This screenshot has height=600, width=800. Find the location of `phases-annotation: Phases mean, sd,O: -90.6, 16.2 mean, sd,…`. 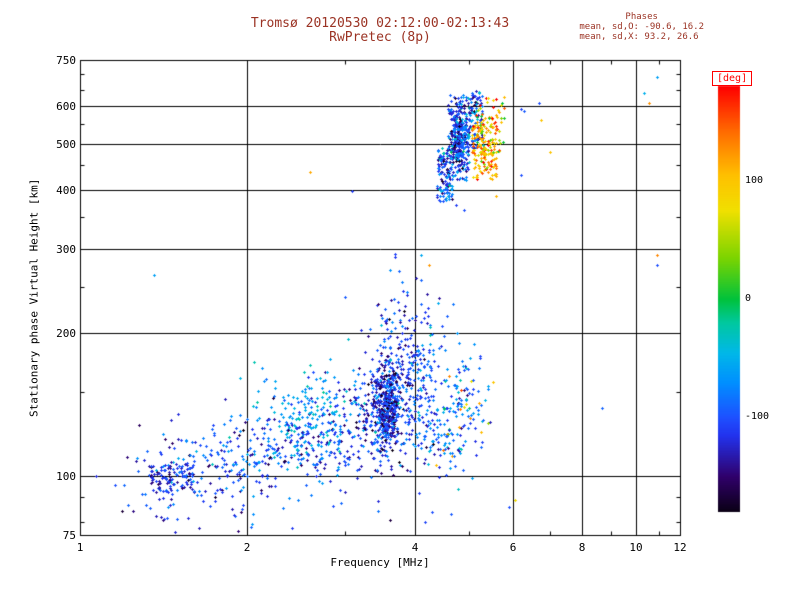

phases-annotation: Phases mean, sd,O: -90.6, 16.2 mean, sd,… is located at coordinates (641, 27).